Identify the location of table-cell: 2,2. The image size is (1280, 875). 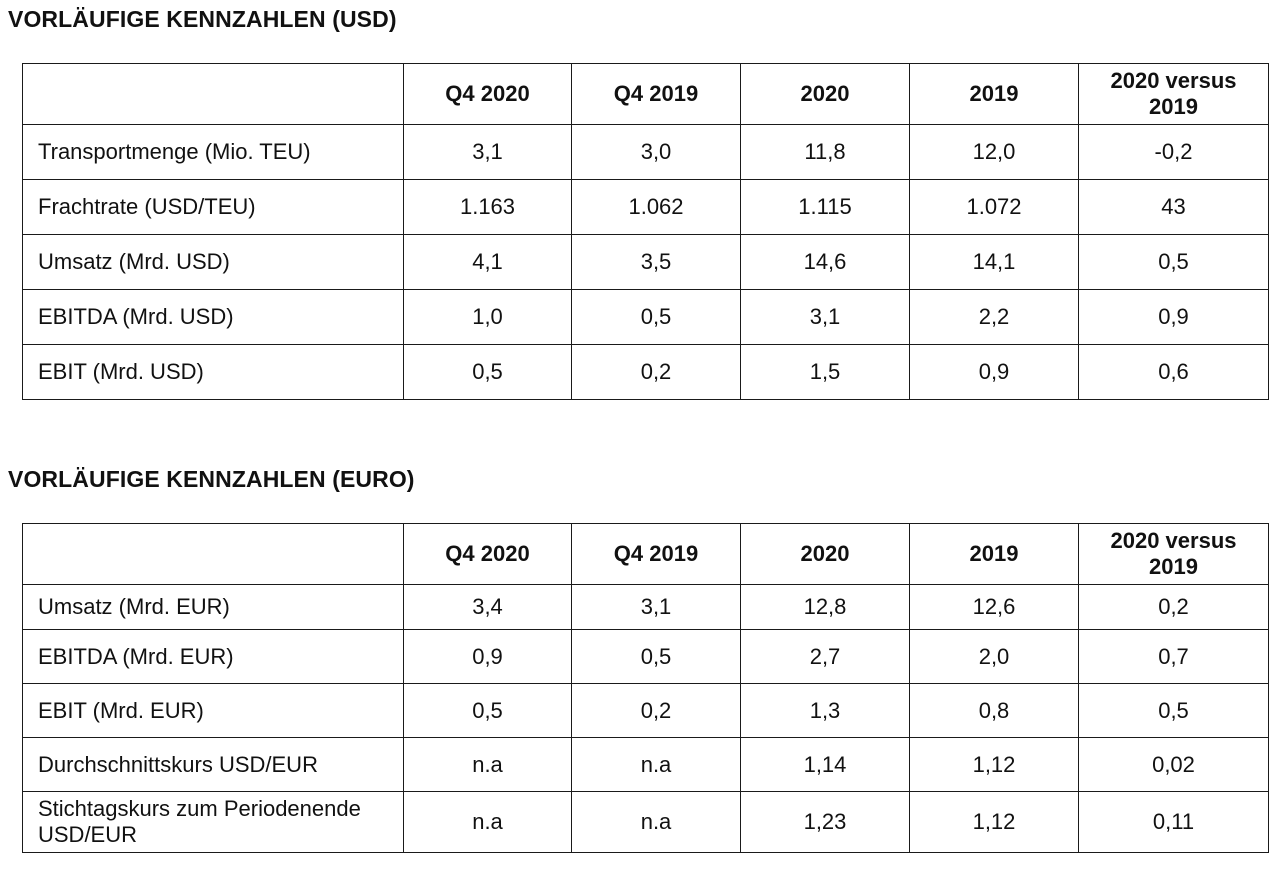
(994, 317).